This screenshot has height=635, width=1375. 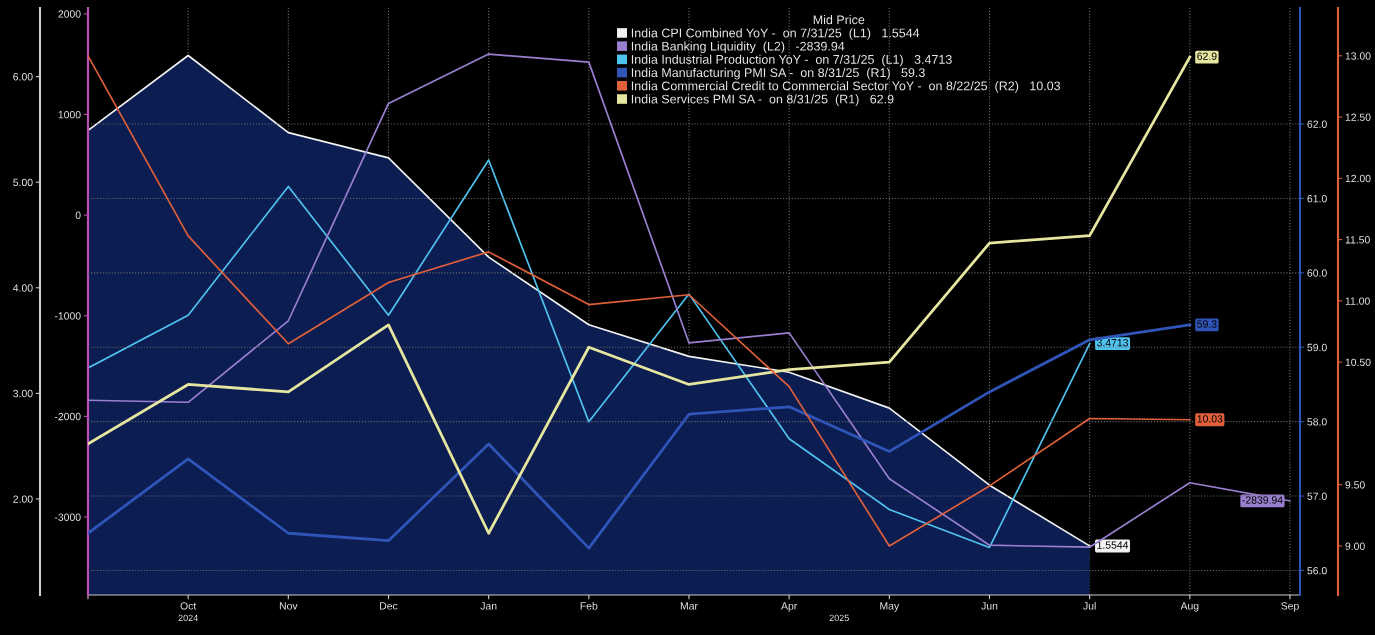 What do you see at coordinates (1189, 607) in the screenshot?
I see `x-tick-label: Aug` at bounding box center [1189, 607].